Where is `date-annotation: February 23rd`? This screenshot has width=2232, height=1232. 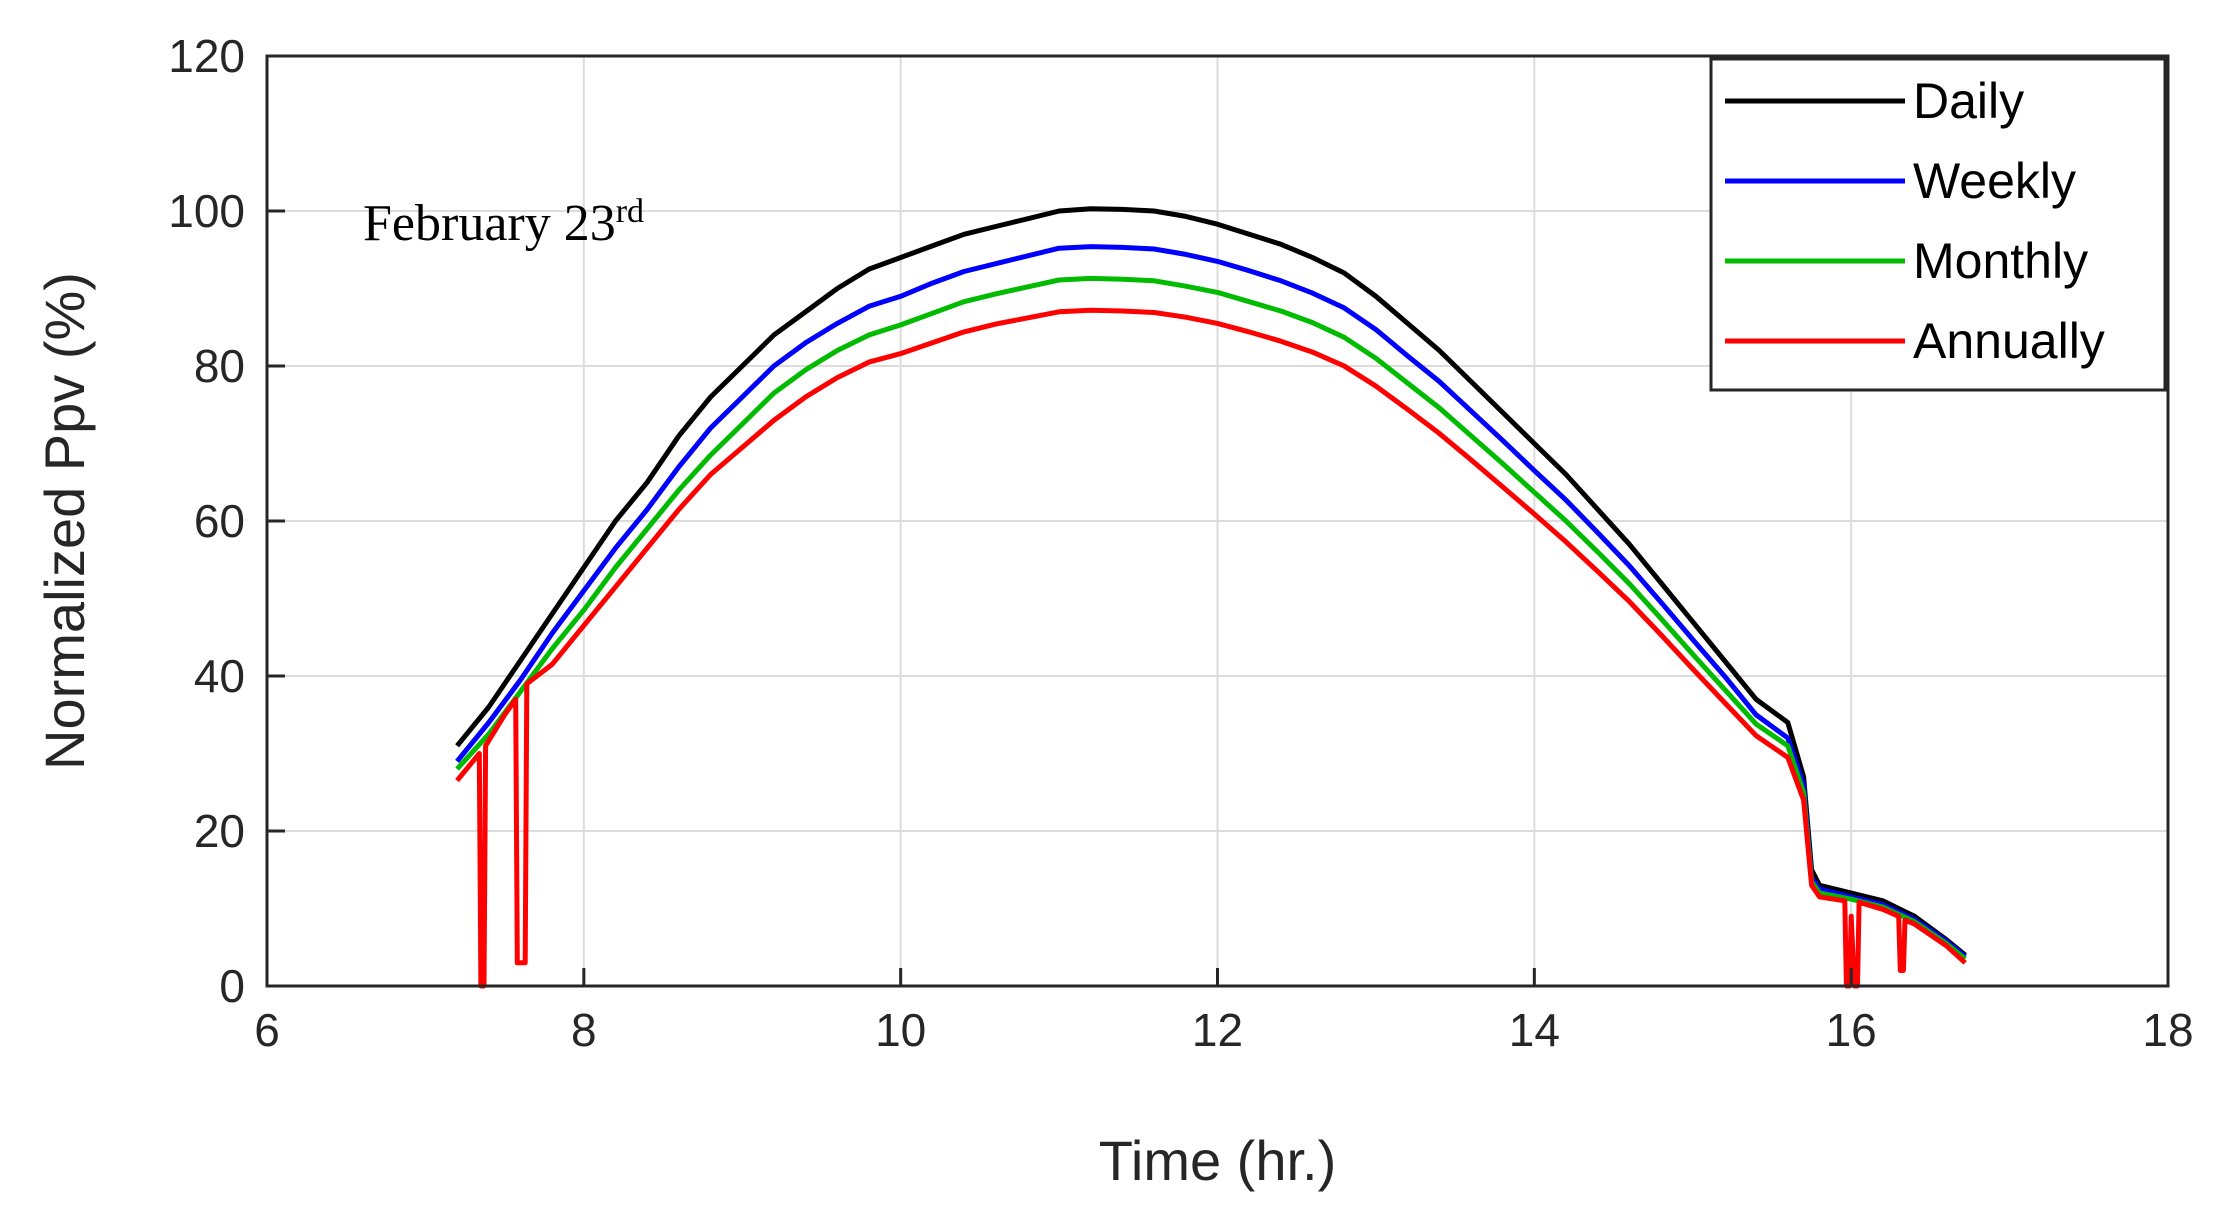 date-annotation: February 23rd is located at coordinates (503, 222).